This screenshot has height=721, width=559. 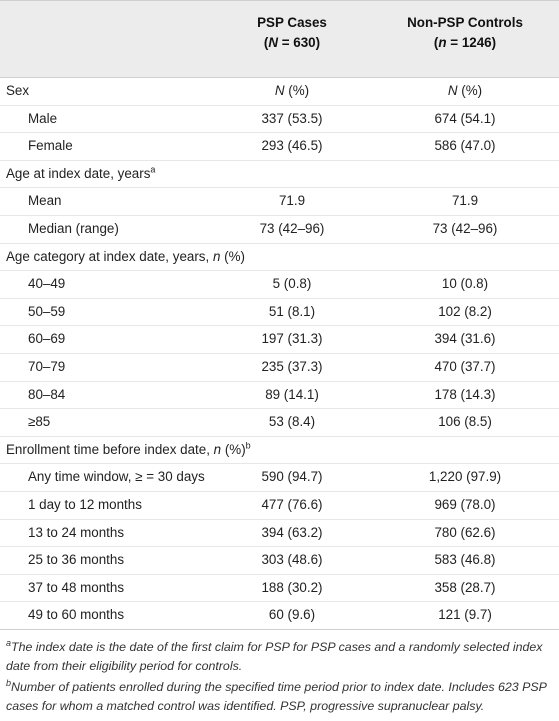 I want to click on row-label: Age at index date, yearsa, so click(x=80, y=174).